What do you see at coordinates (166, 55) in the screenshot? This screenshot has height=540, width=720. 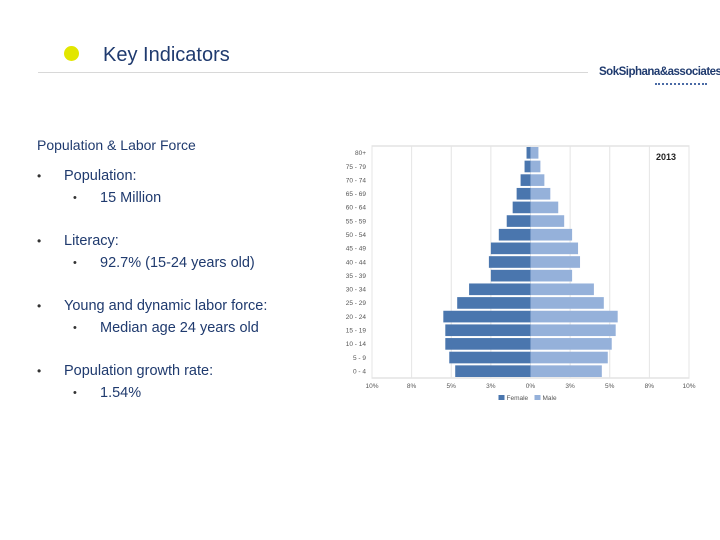 I see `slide-title: Key Indicators` at bounding box center [166, 55].